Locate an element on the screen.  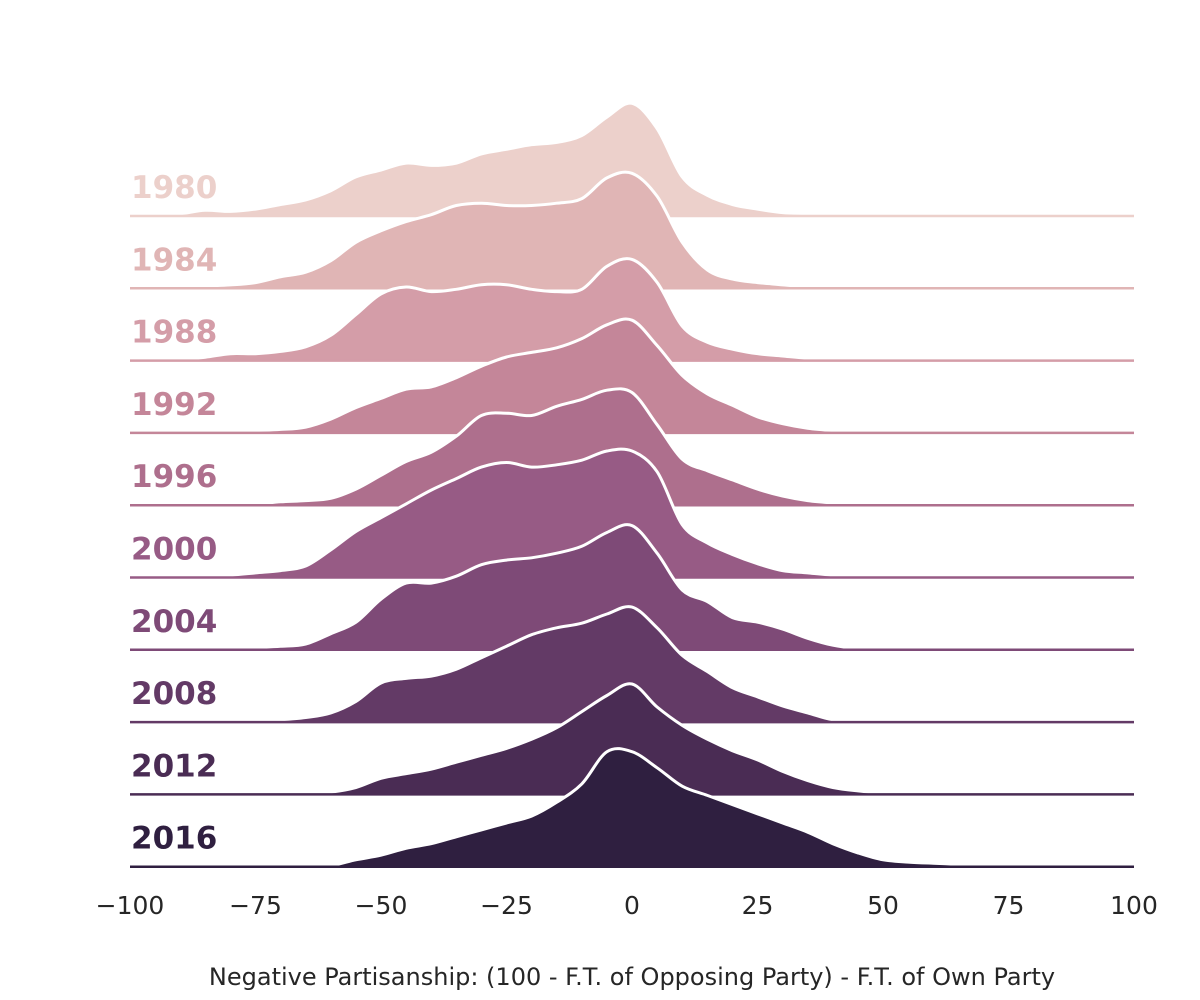
ridge-area-2008 is located at coordinates (632, 664).